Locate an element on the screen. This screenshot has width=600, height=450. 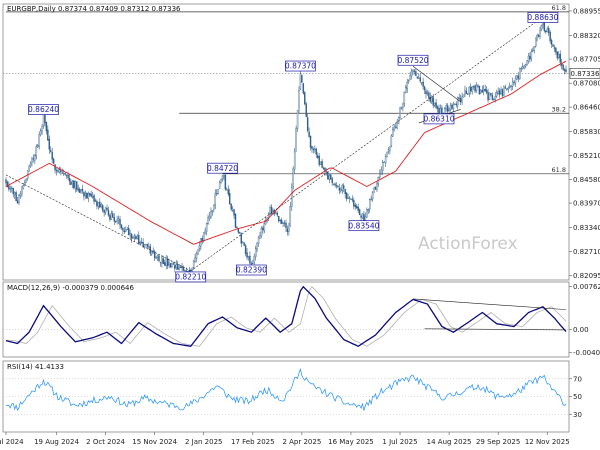
price-label-text: 0.87370 is located at coordinates (300, 66).